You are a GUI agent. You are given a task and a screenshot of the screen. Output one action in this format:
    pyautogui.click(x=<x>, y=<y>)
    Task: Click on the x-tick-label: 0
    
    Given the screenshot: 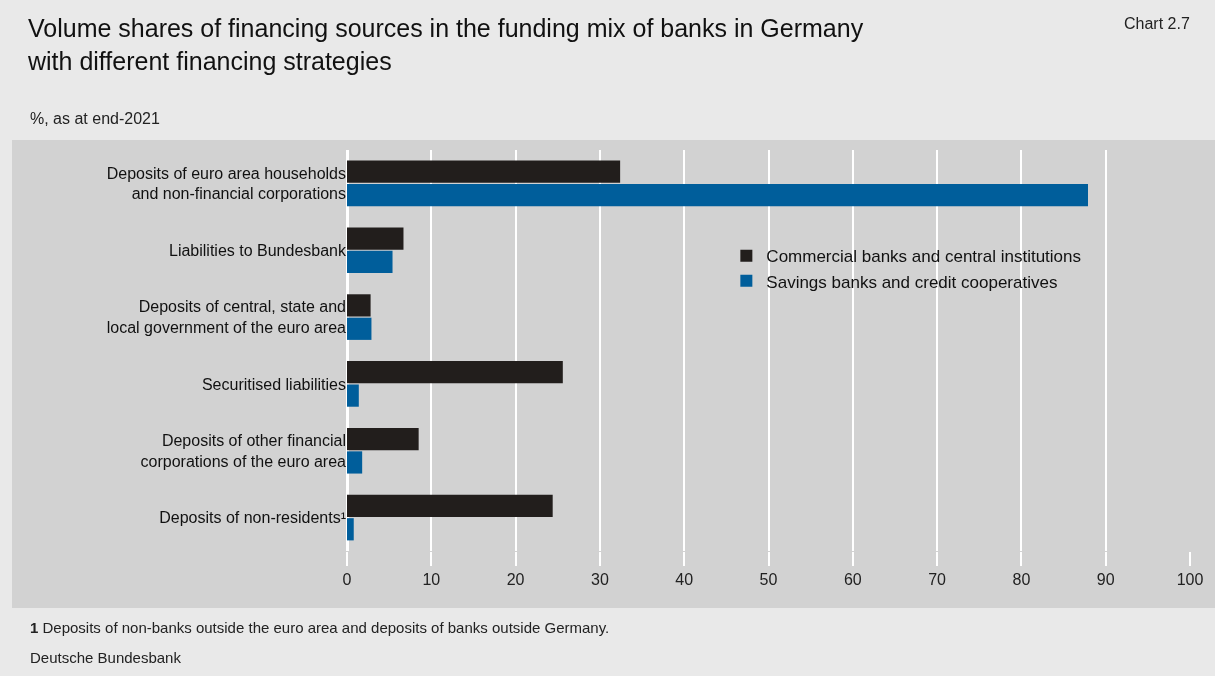 What is the action you would take?
    pyautogui.click(x=347, y=580)
    